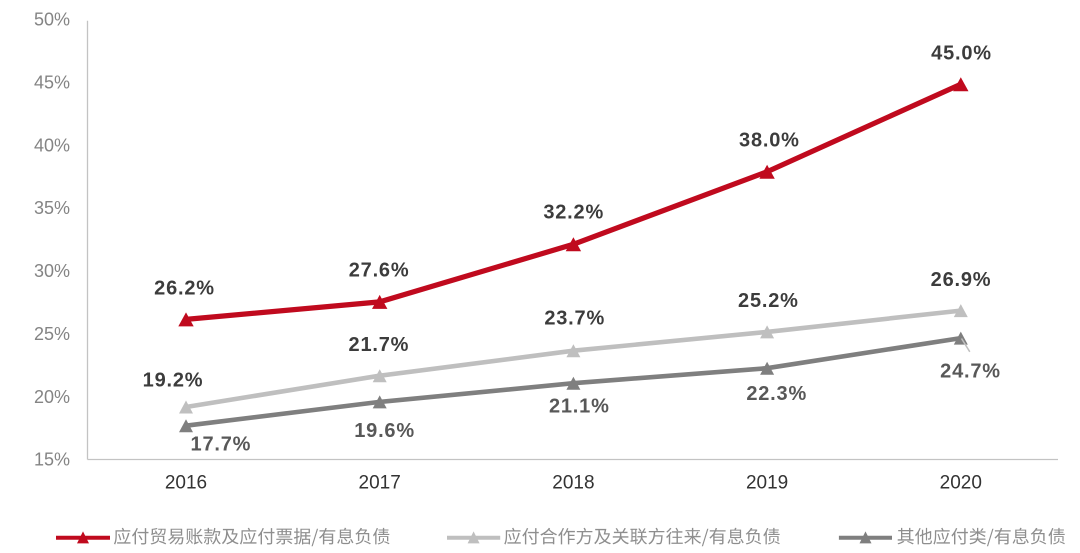 The image size is (1080, 553). I want to click on svg-text: 26.2%, so click(184, 289).